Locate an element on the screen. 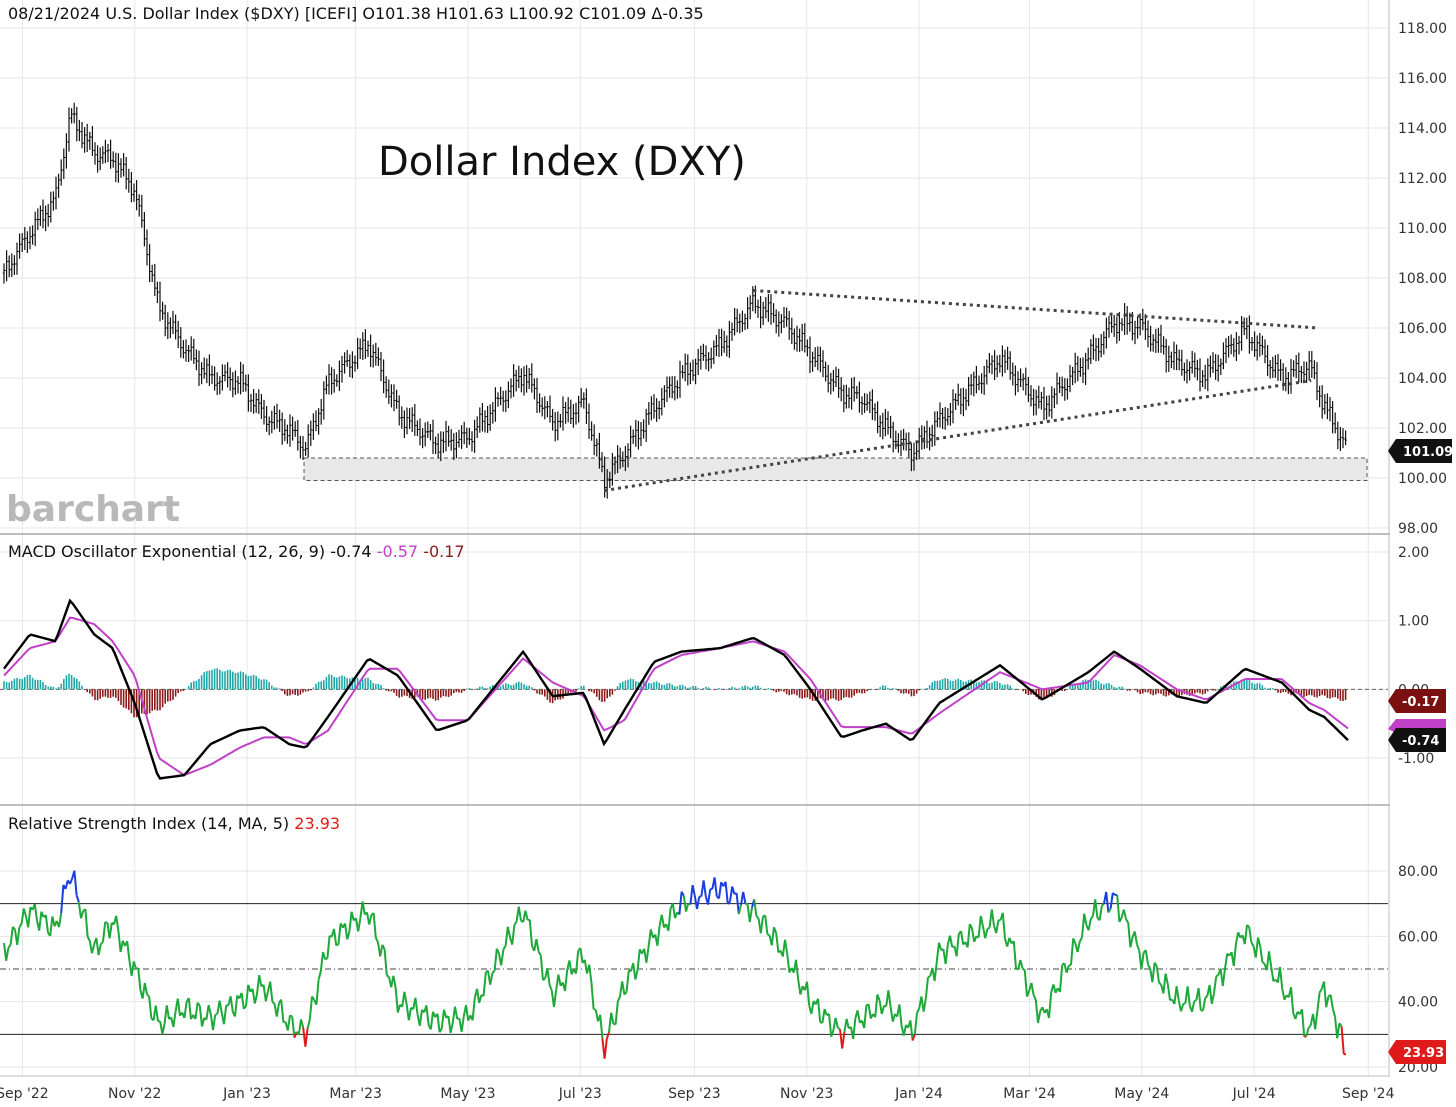 Image resolution: width=1456 pixels, height=1107 pixels. macd-hist-value: -0.17 is located at coordinates (443, 551).